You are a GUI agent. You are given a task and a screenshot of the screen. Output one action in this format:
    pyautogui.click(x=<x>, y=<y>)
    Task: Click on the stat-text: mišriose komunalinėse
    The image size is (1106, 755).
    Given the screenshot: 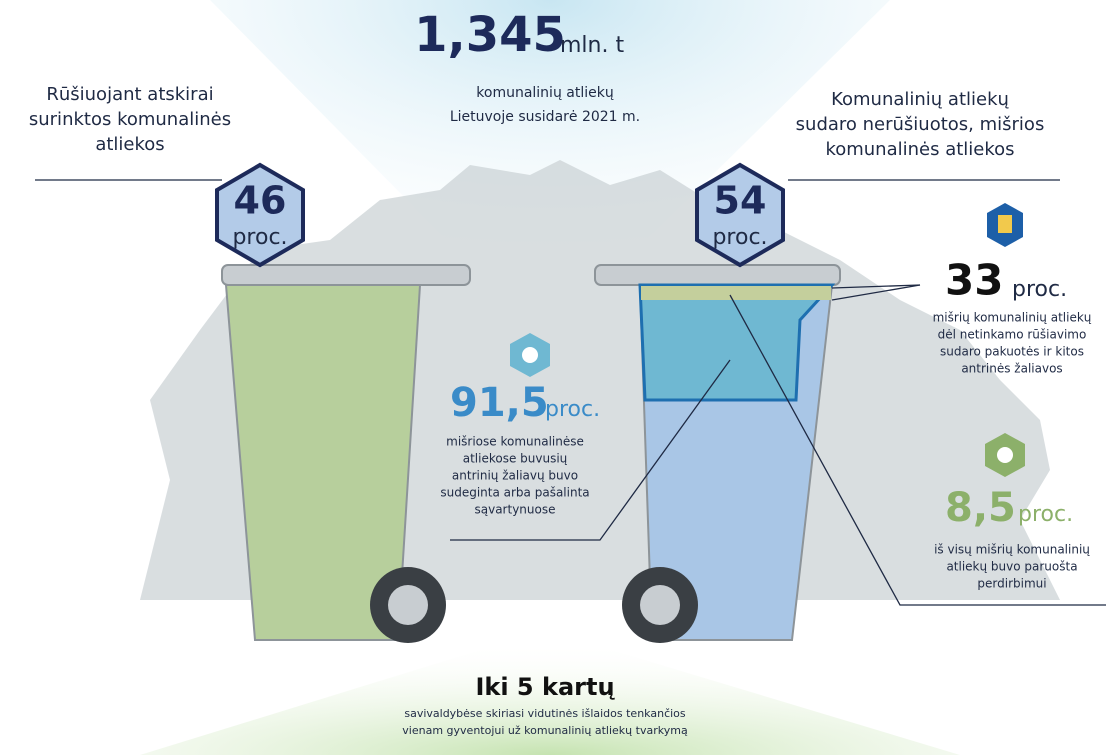 What is the action you would take?
    pyautogui.click(x=515, y=442)
    